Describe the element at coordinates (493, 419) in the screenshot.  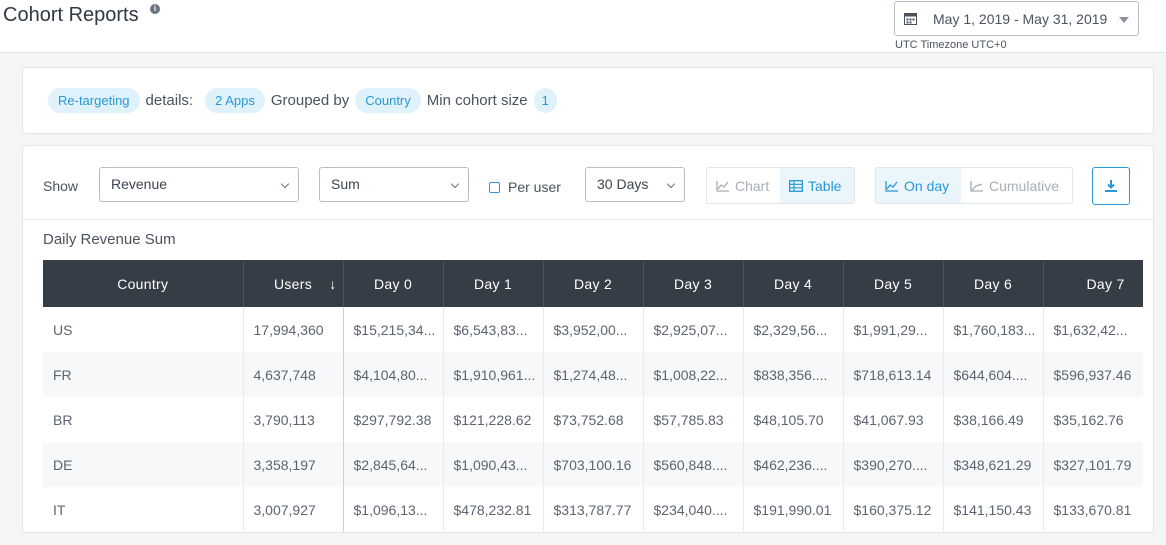
I see `value-cell: $121,228.62` at that location.